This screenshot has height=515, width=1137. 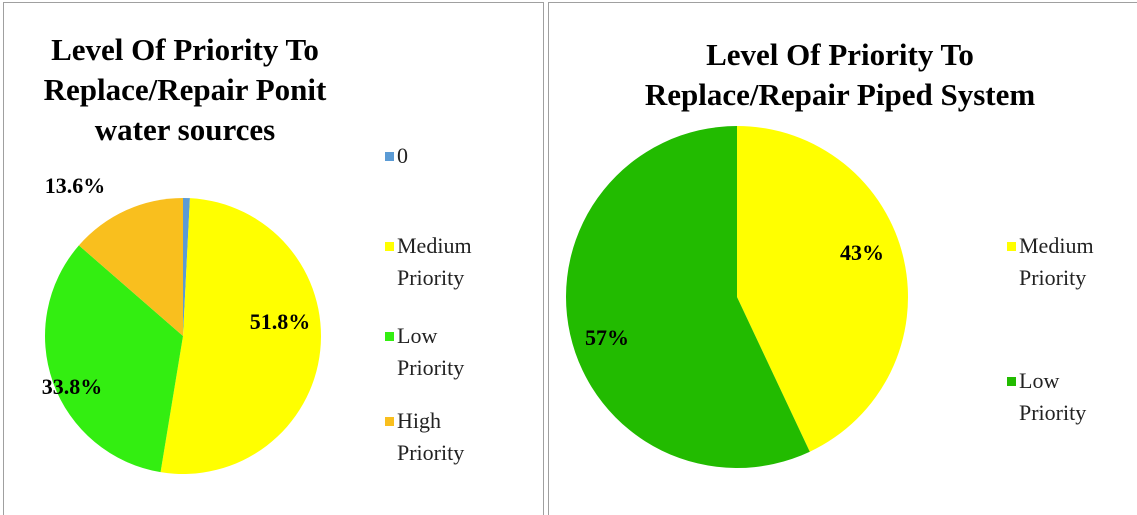 I want to click on value-label: 51.8%, so click(x=280, y=321).